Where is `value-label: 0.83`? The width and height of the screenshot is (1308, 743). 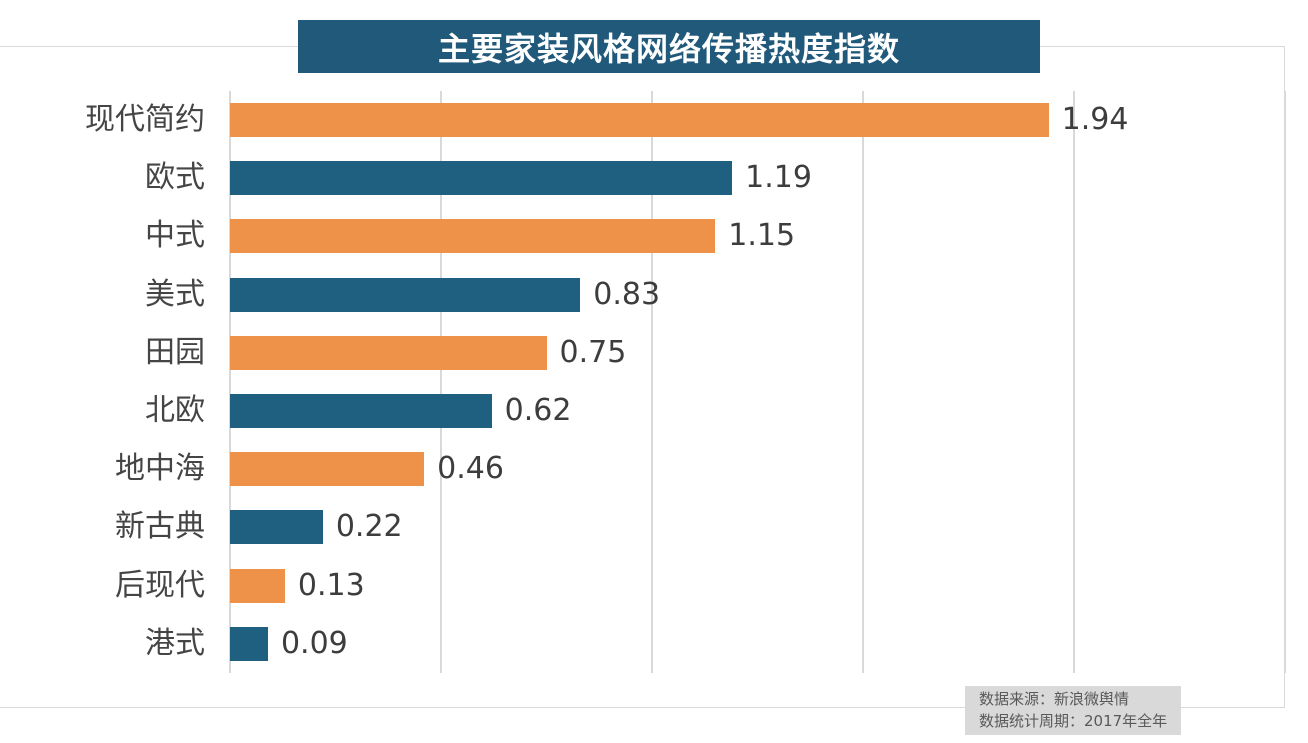
value-label: 0.83 is located at coordinates (627, 294).